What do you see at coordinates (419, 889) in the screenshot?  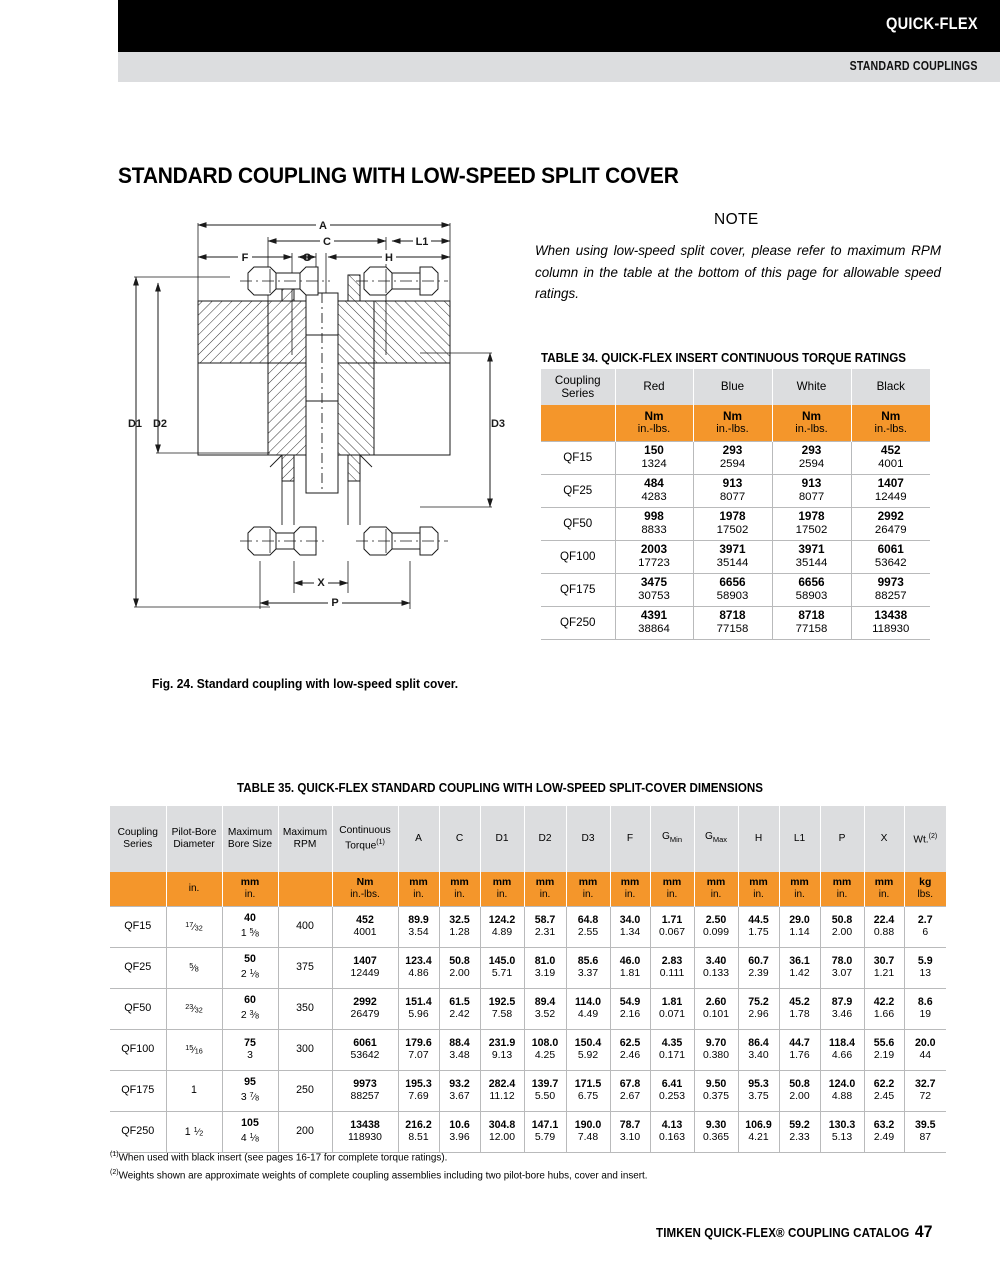 I see `table35-unit-a: mm in.` at bounding box center [419, 889].